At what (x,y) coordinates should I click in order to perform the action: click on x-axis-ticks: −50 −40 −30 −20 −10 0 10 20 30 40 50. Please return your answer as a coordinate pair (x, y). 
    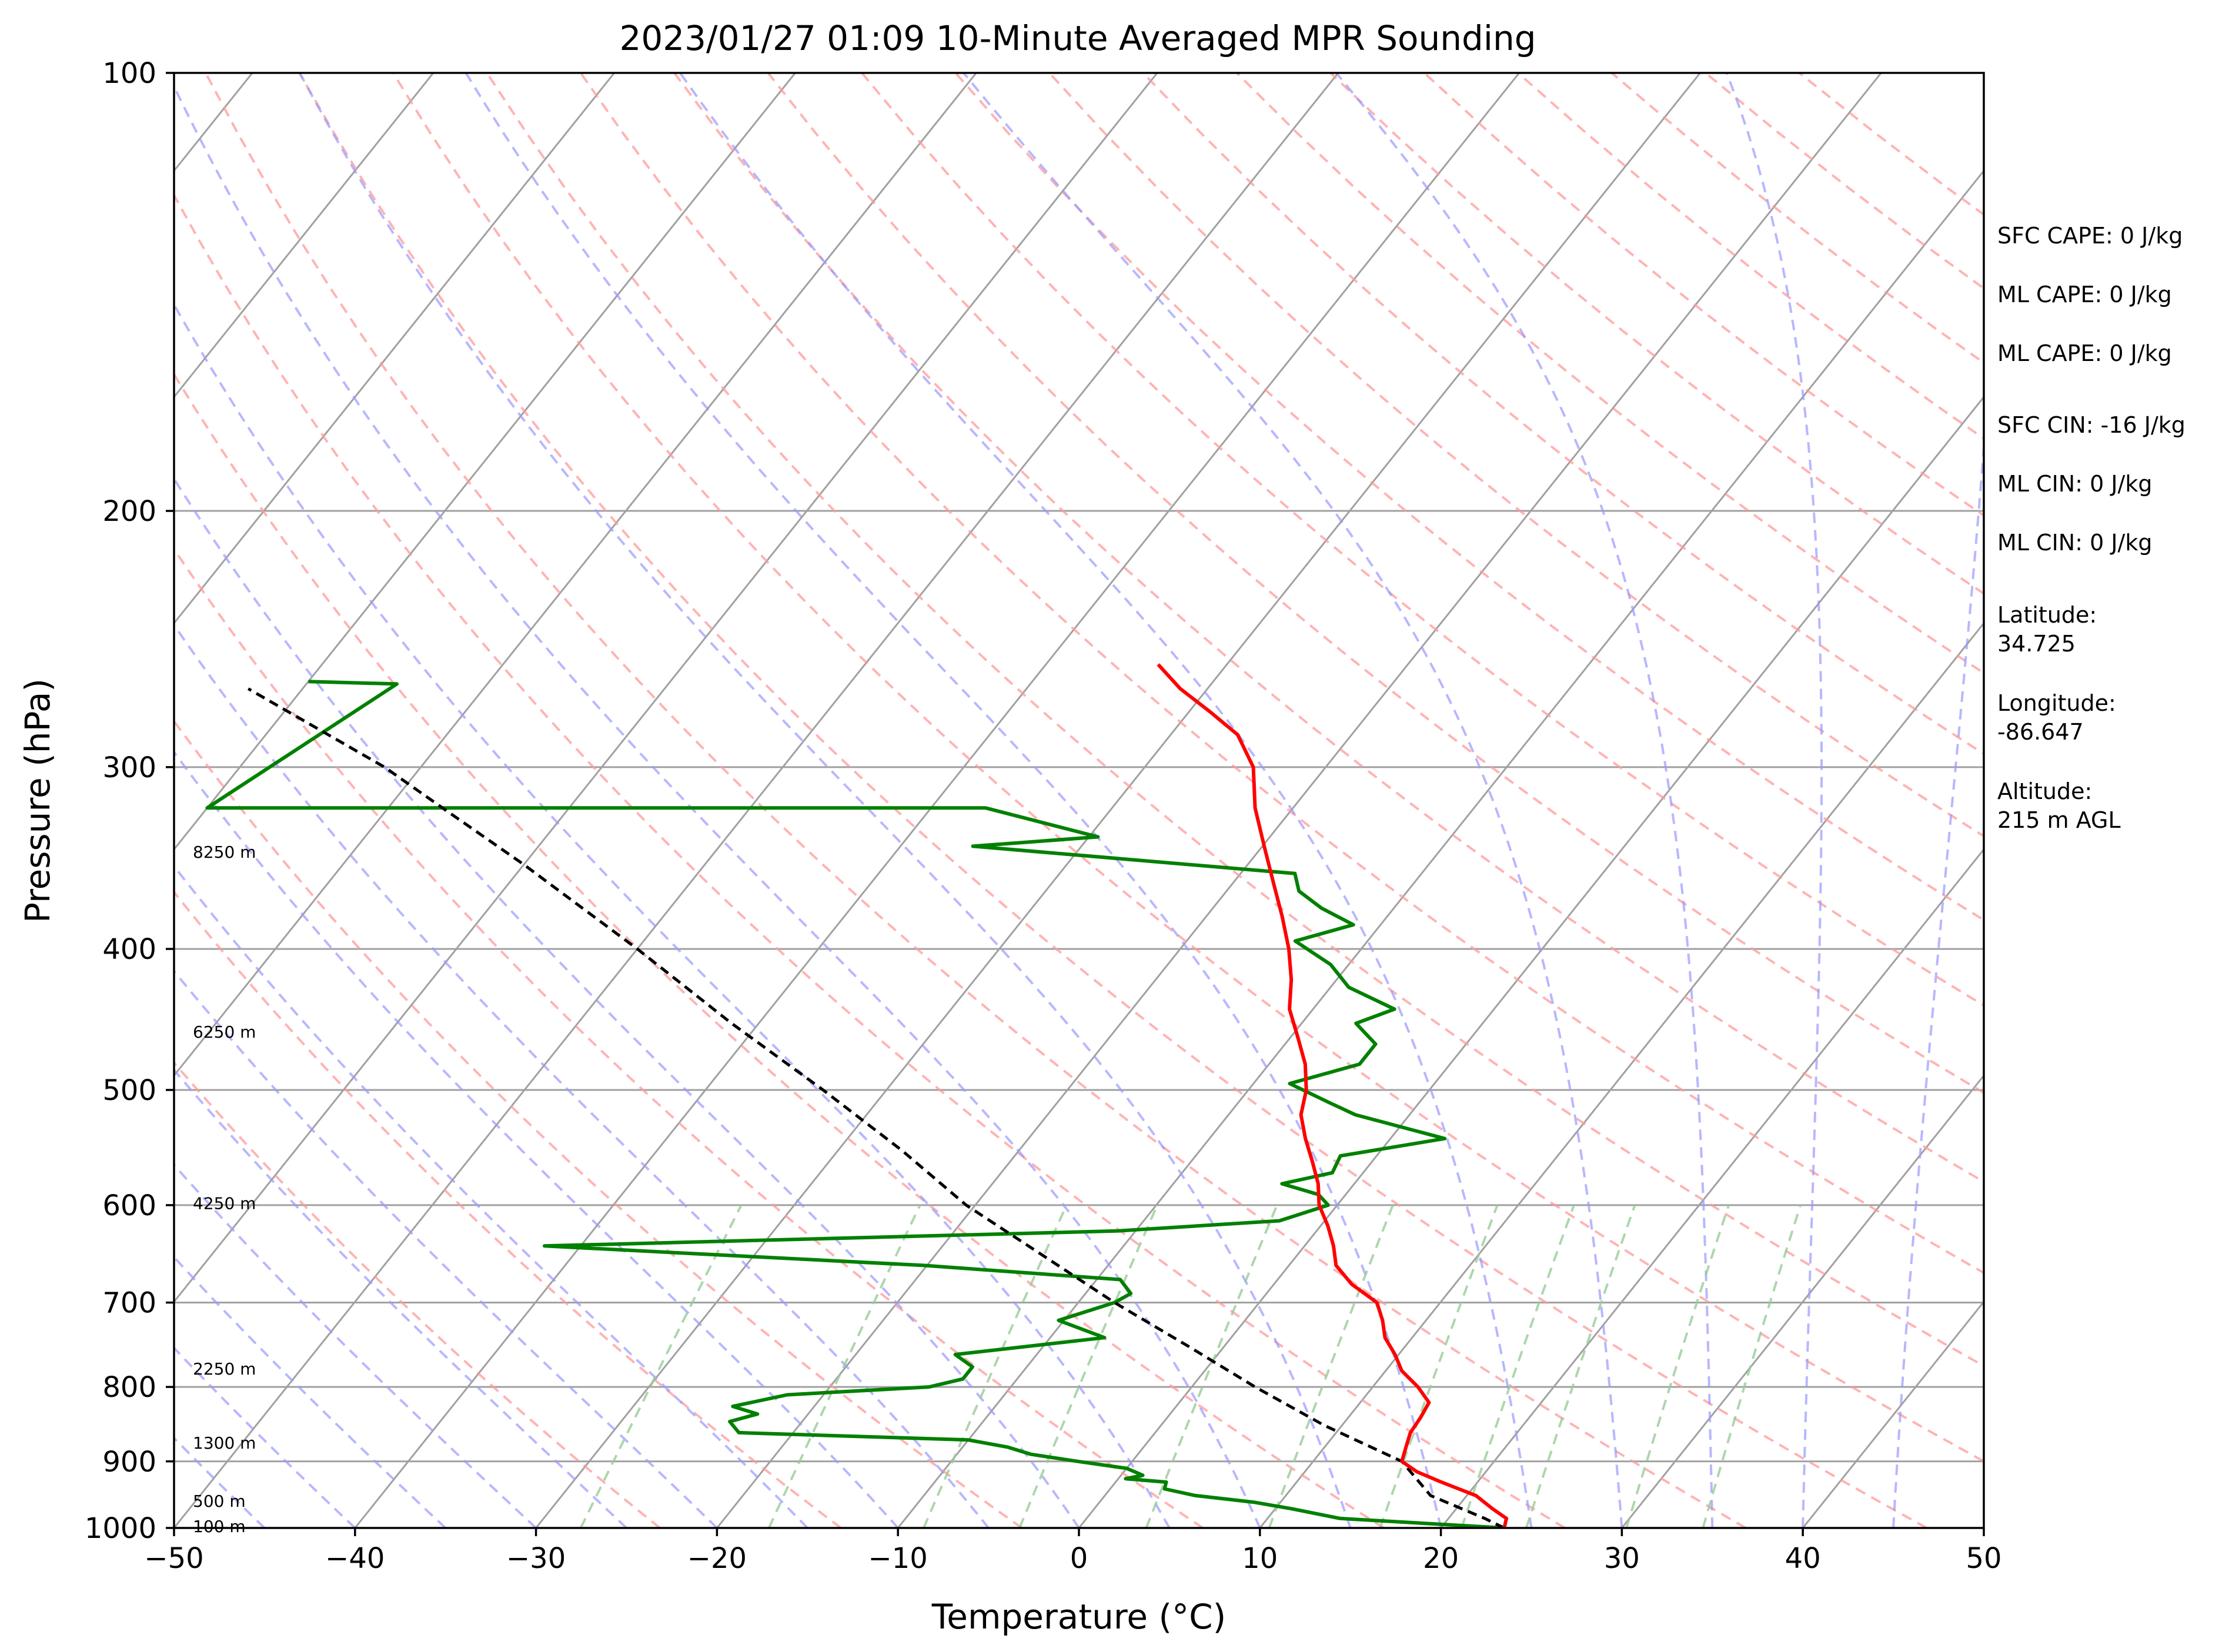
    Looking at the image, I should click on (1073, 1552).